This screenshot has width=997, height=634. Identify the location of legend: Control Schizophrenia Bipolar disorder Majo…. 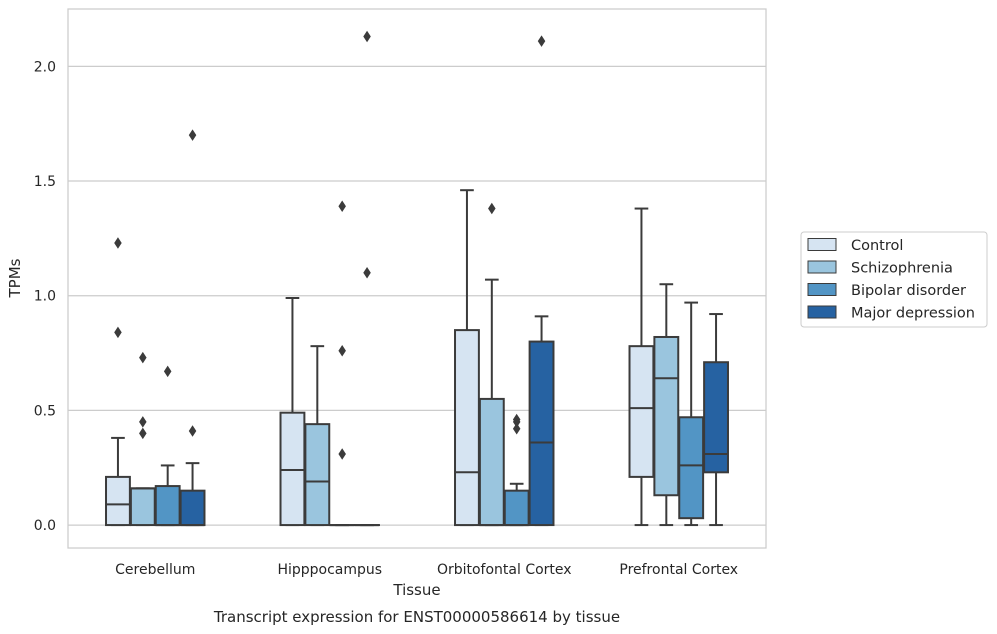
(894, 279).